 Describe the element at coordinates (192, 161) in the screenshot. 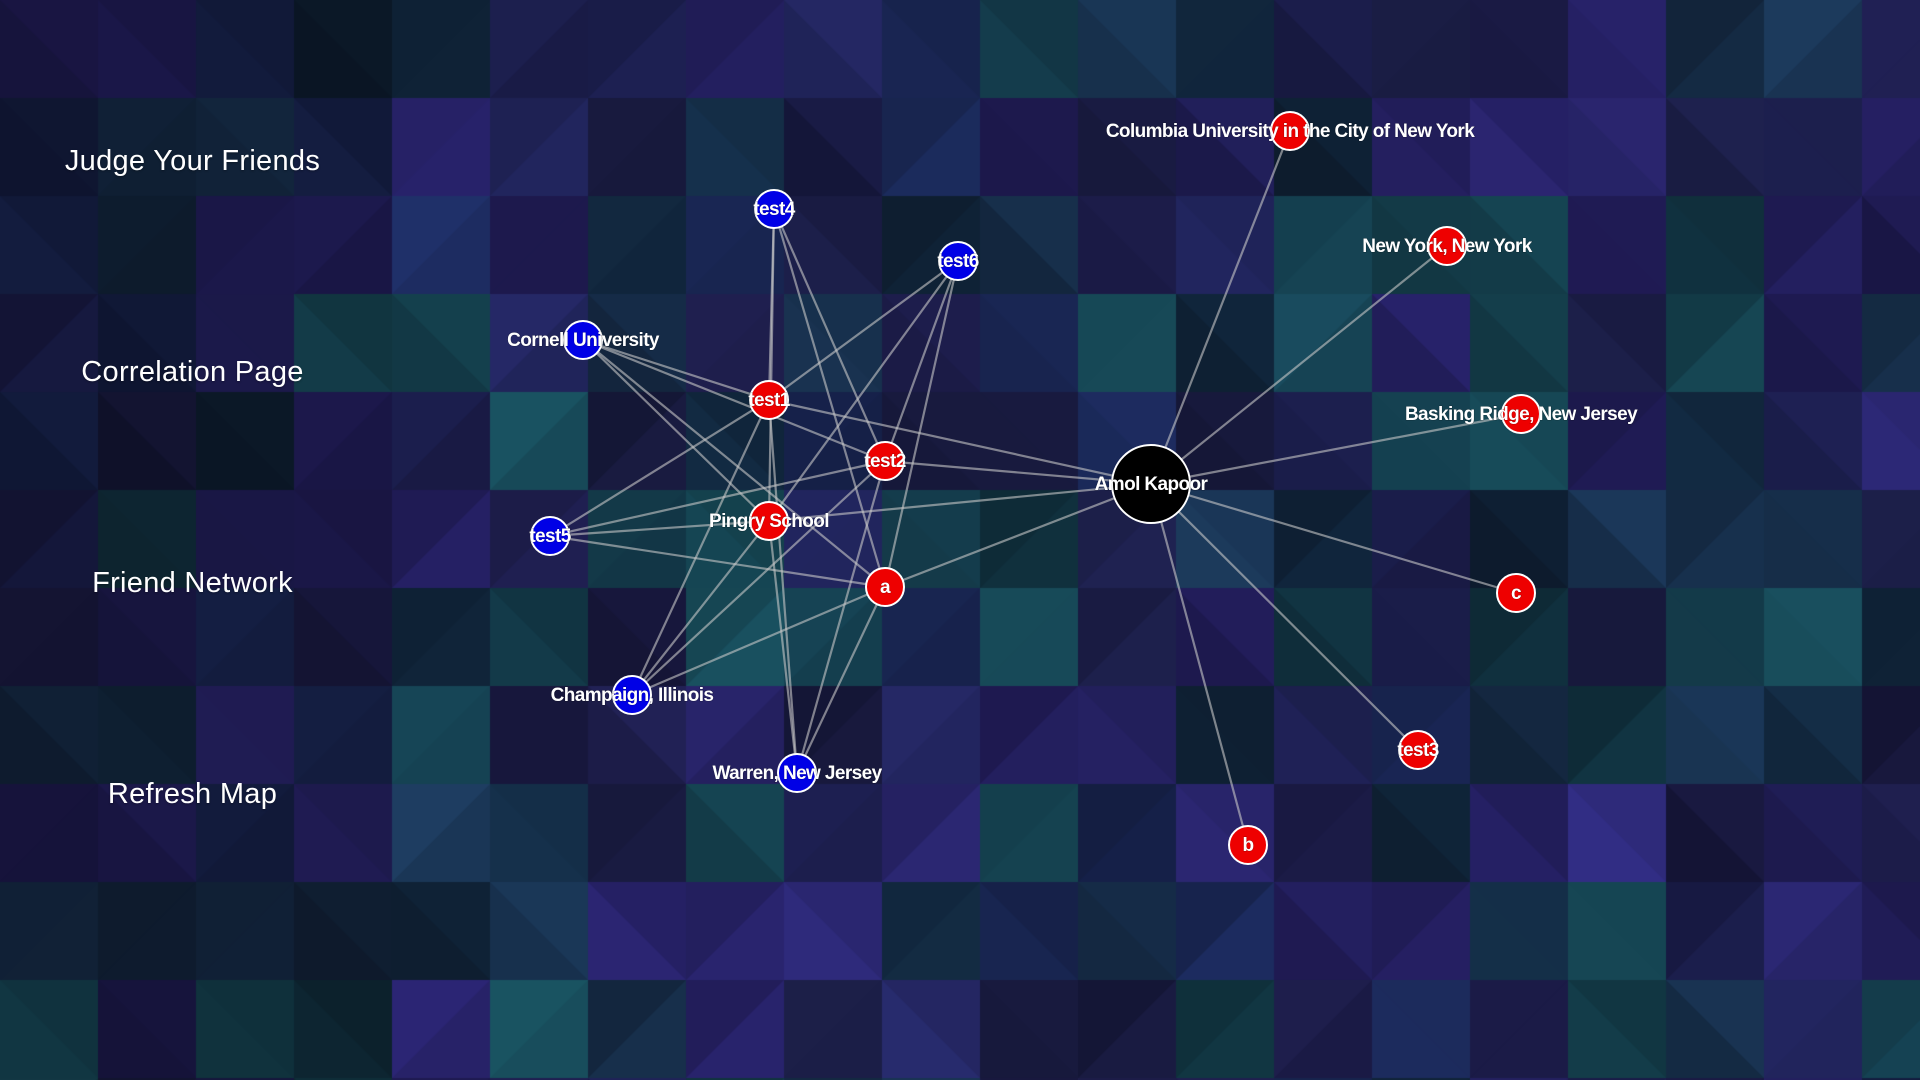

I see `nav-judge-your-friends: Judge Your Friends` at that location.